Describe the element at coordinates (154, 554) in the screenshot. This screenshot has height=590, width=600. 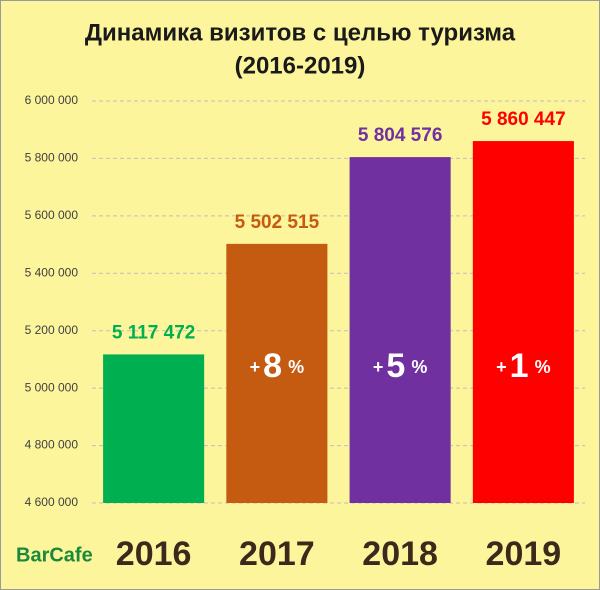
I see `x-tick-label: 2016` at that location.